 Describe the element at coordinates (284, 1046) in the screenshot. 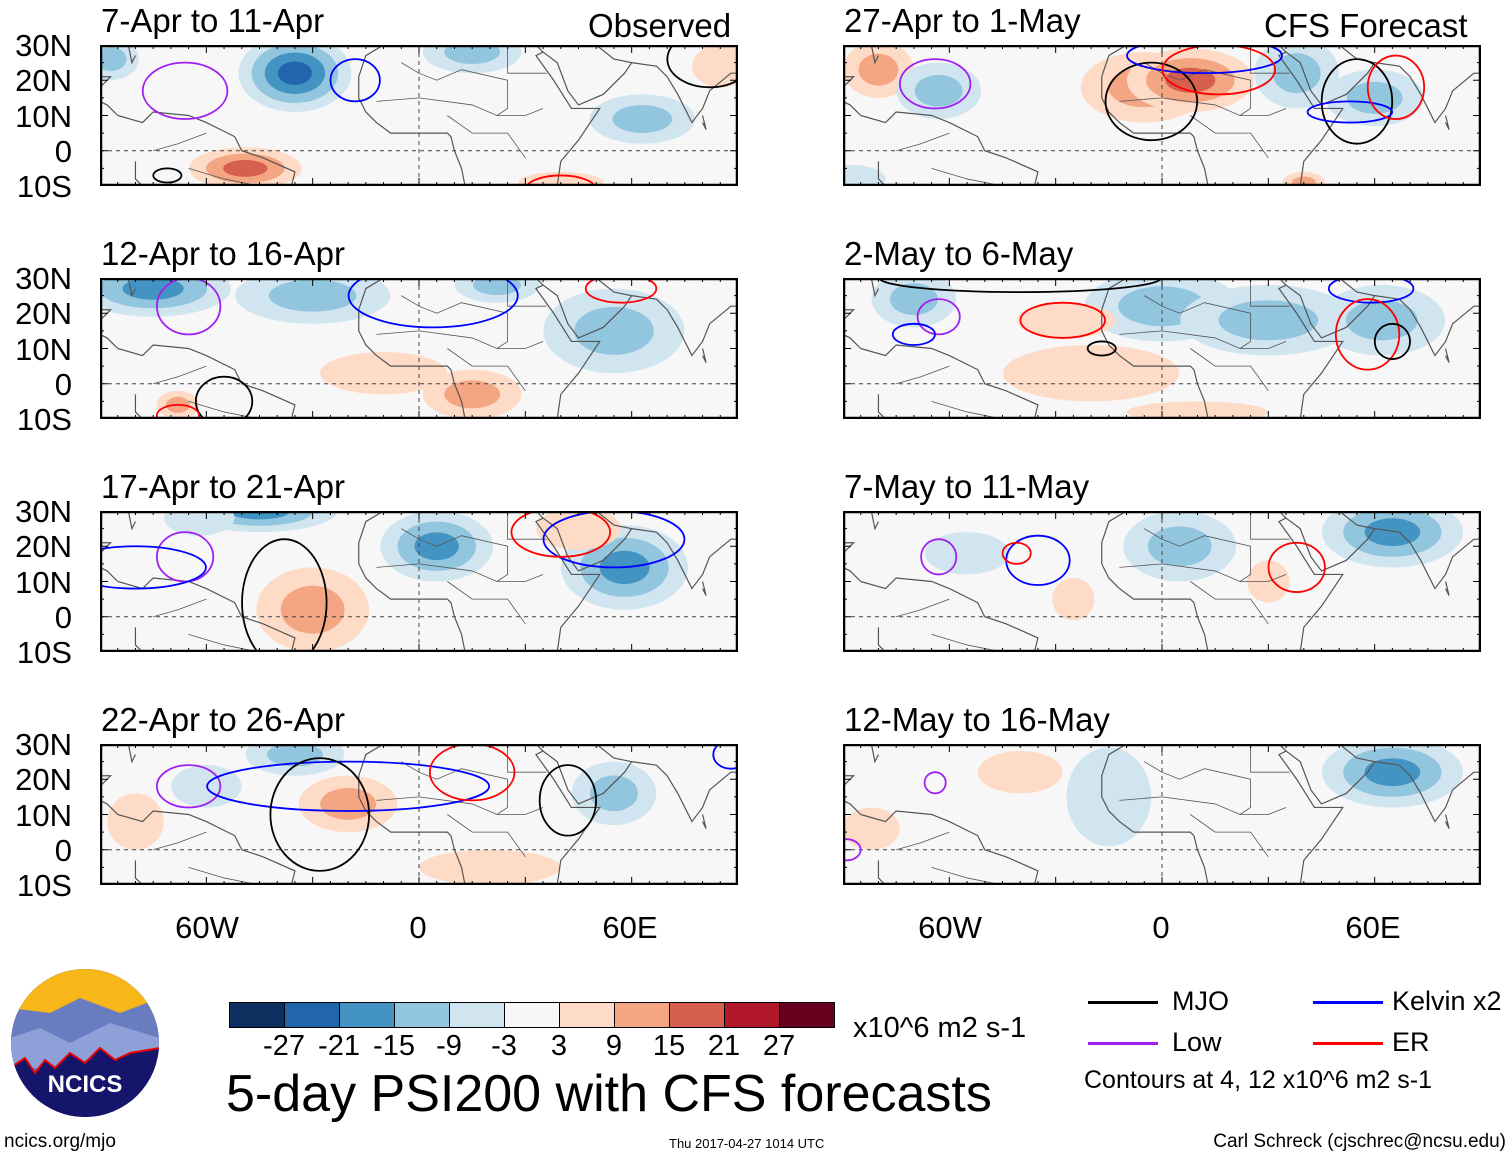

I see `colorbar-label: -27` at that location.